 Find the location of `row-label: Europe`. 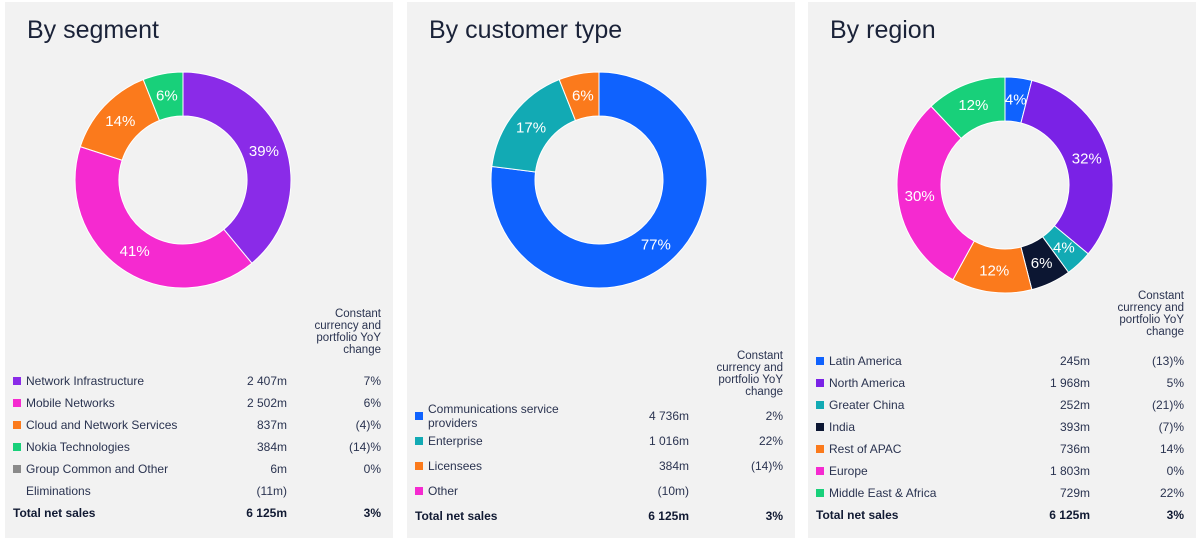

row-label: Europe is located at coordinates (848, 471).